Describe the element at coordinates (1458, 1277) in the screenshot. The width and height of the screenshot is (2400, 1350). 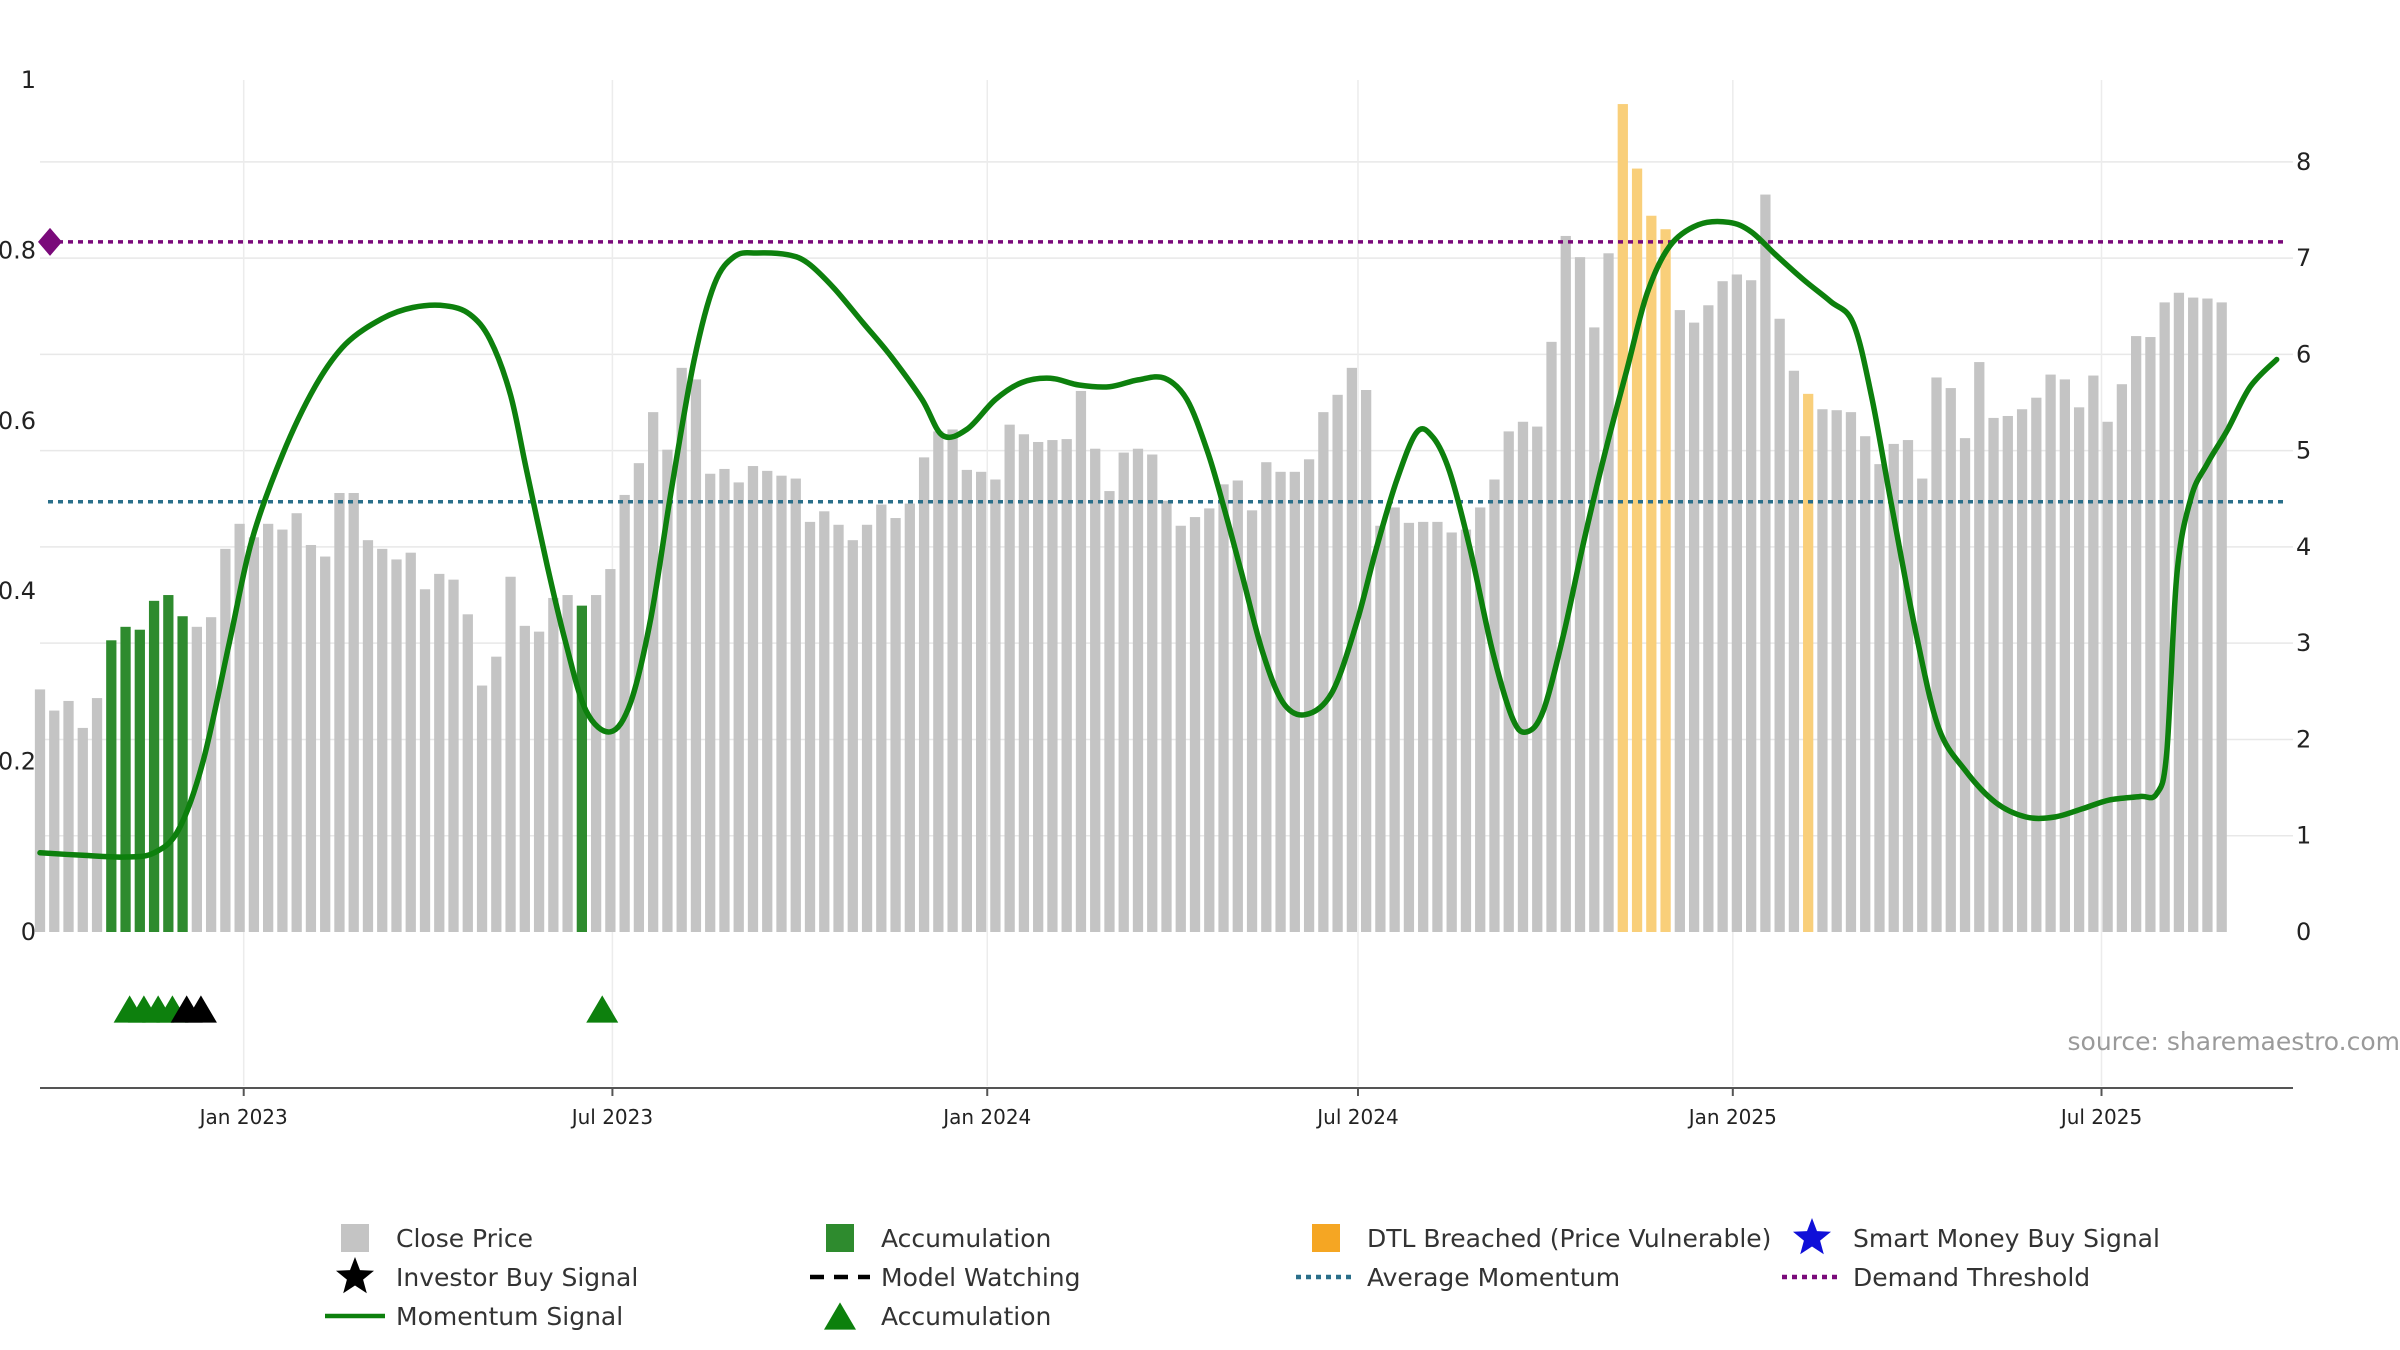
I see `legend-item: Average Momentum` at that location.